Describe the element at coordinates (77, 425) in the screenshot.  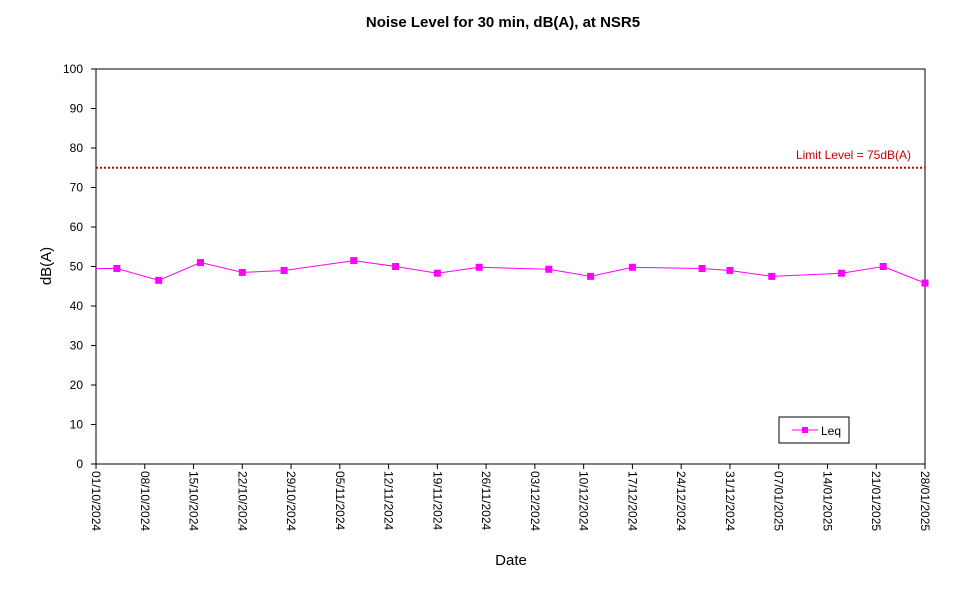
I see `y-tick-label: 10` at that location.